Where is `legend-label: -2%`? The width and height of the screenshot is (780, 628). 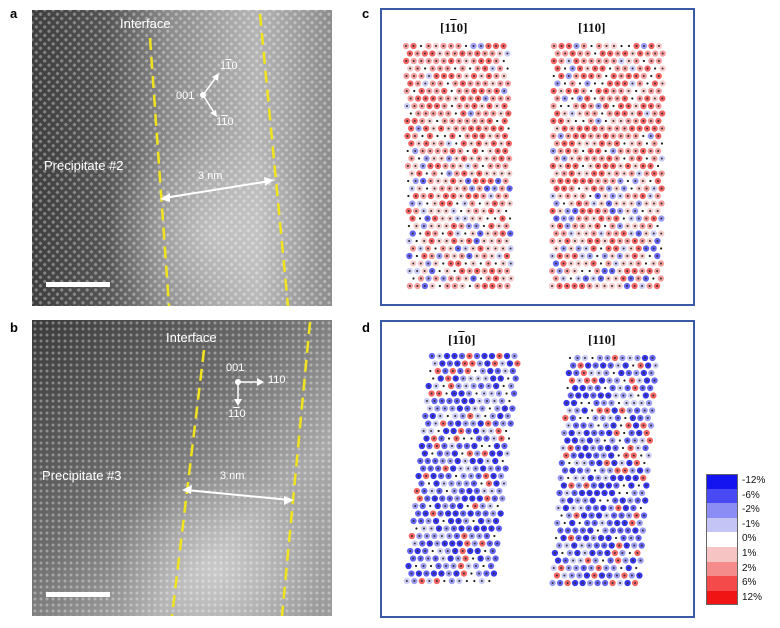
legend-label: -2% is located at coordinates (751, 510).